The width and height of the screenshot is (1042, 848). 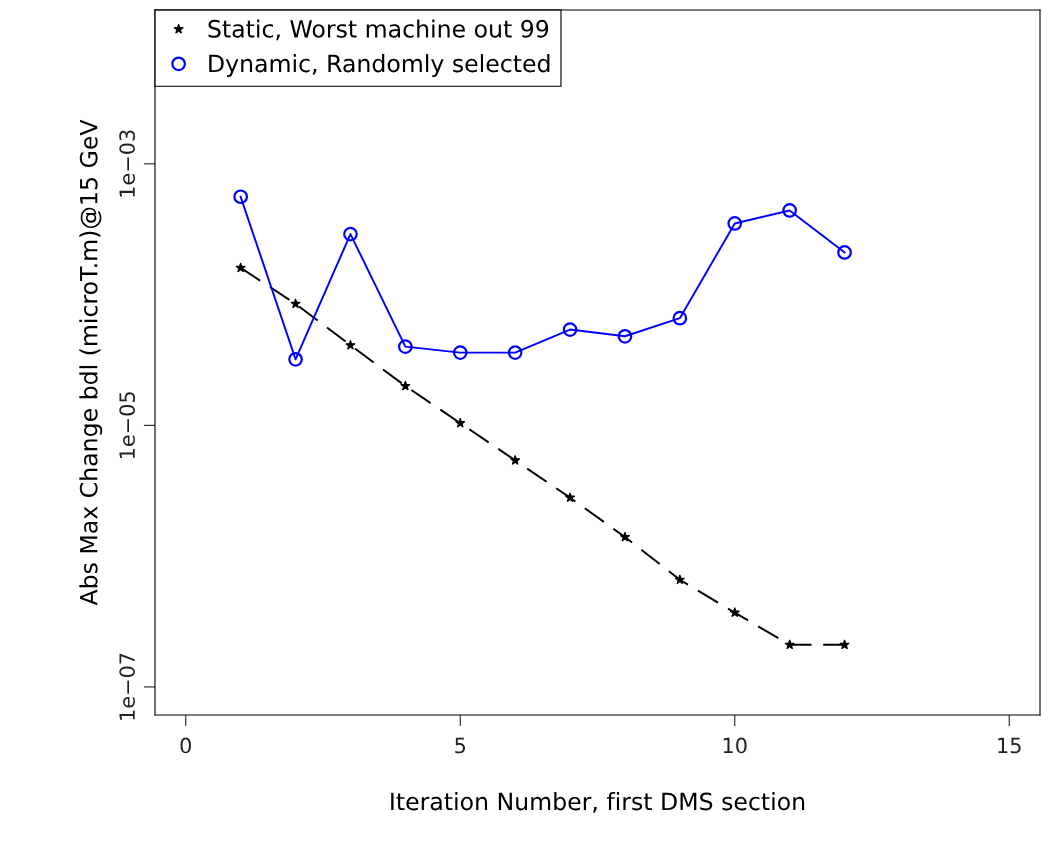 I want to click on legend-label: Static, Worst machine out 99, so click(x=378, y=30).